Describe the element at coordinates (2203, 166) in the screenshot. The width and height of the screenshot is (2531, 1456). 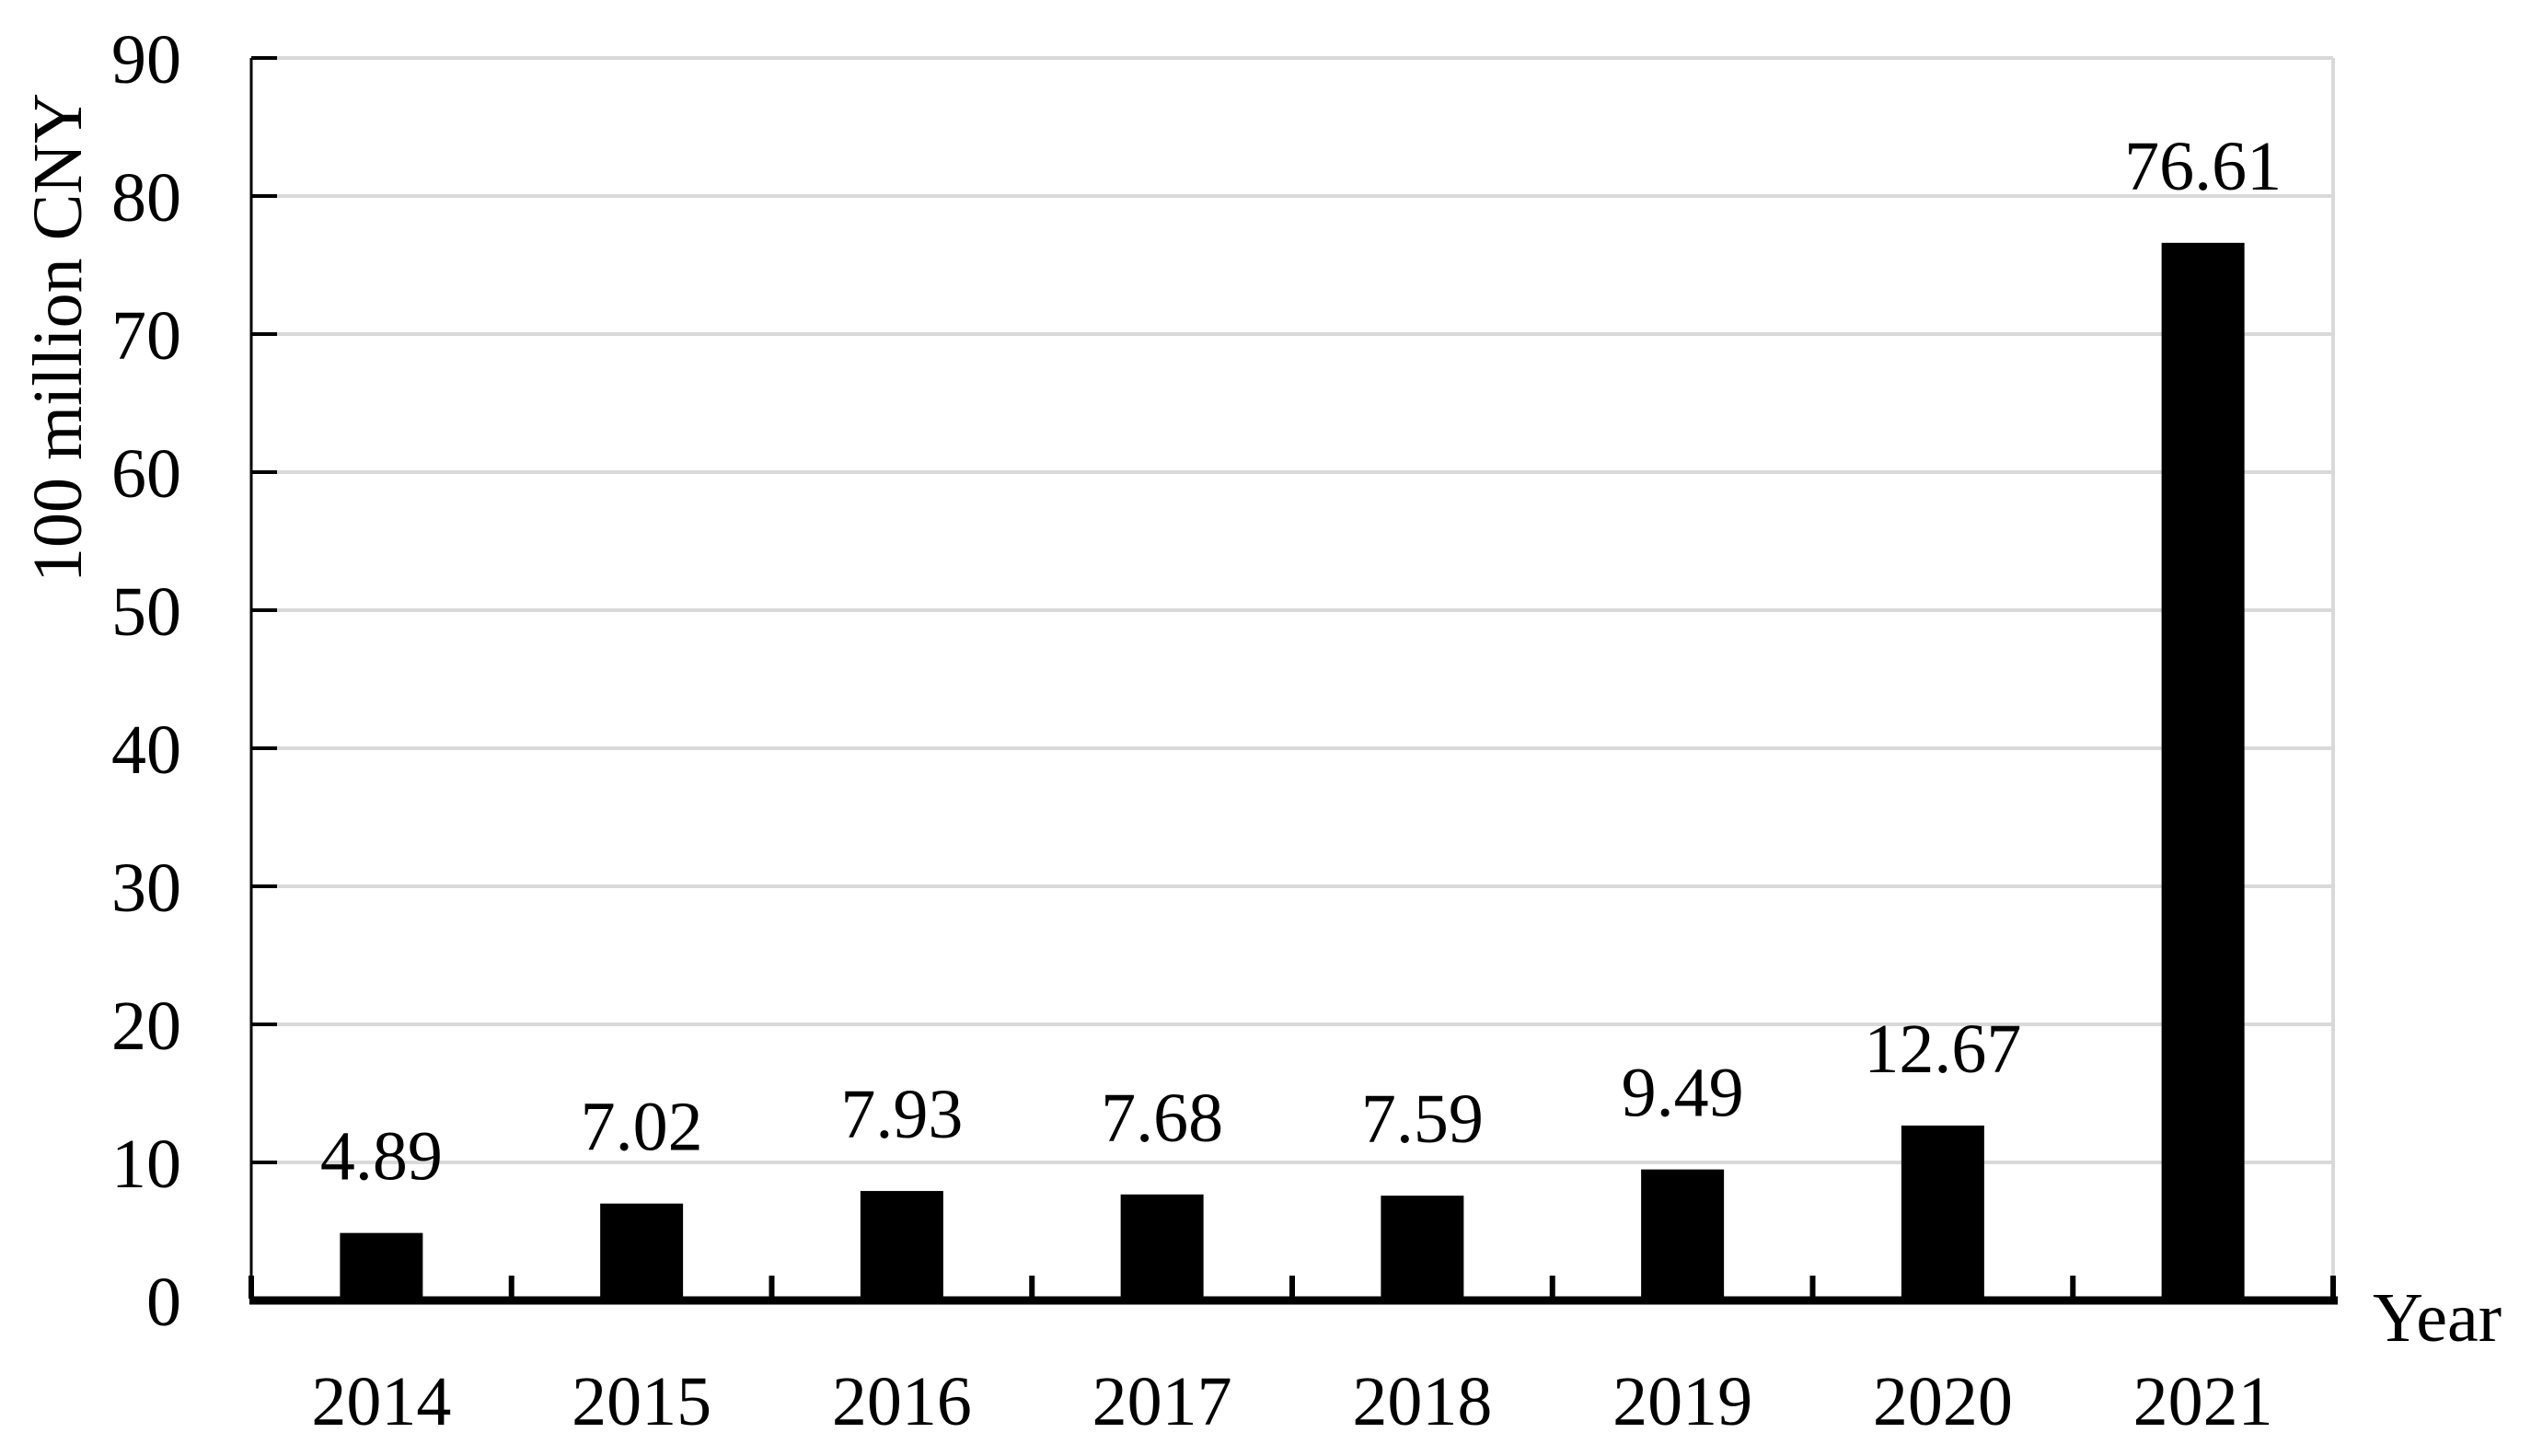
I see `bar-label-2021: 76.61` at that location.